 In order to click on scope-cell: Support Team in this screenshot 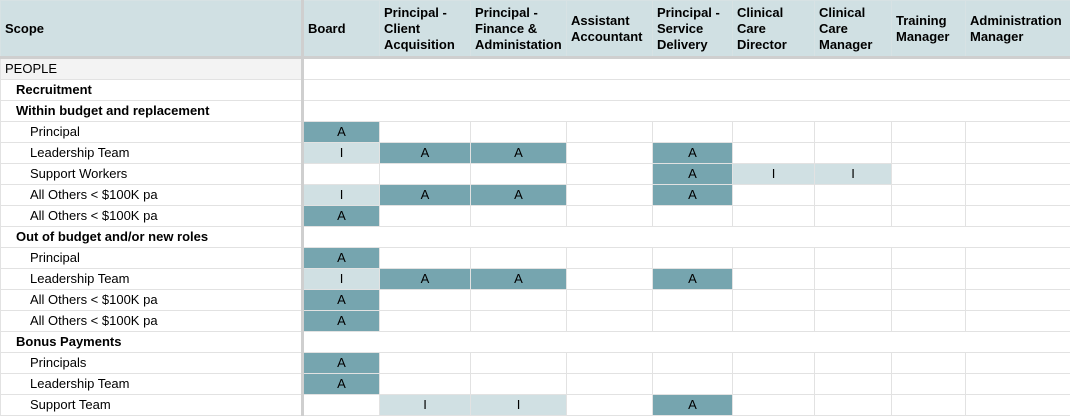, I will do `click(152, 405)`.